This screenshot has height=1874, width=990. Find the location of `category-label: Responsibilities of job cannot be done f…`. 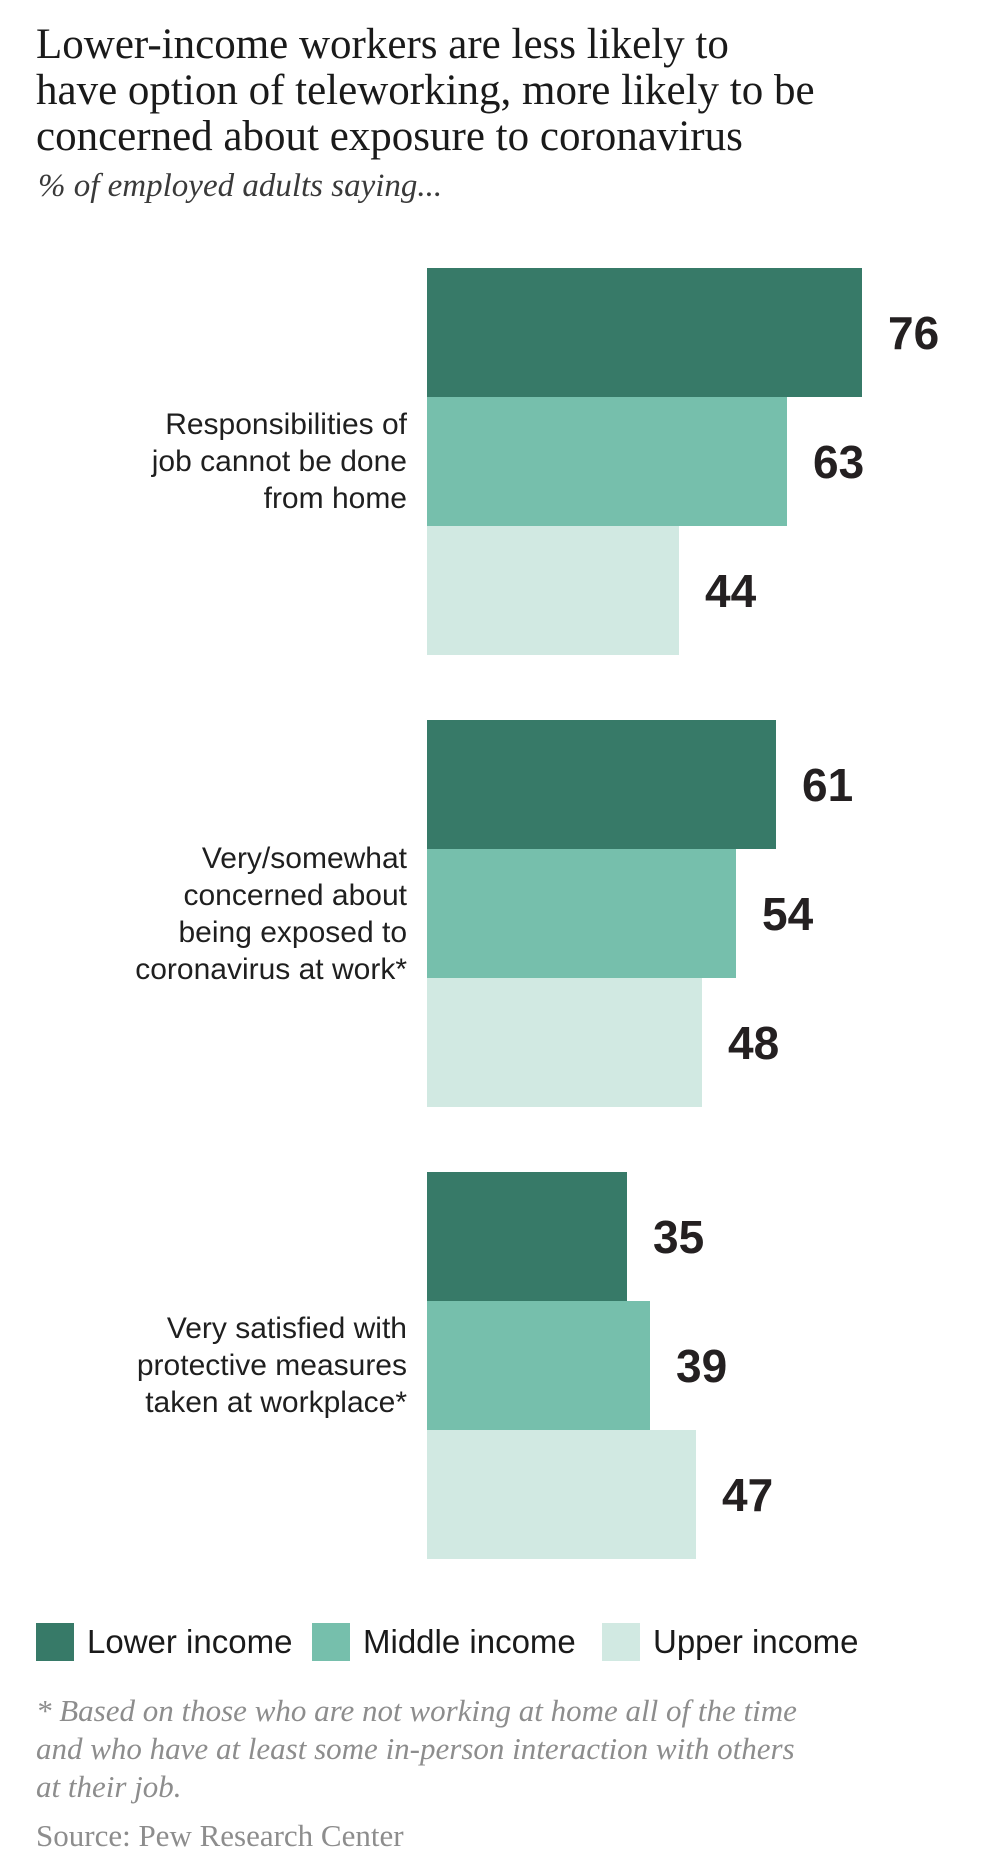

category-label: Responsibilities of job cannot be done f… is located at coordinates (279, 461).